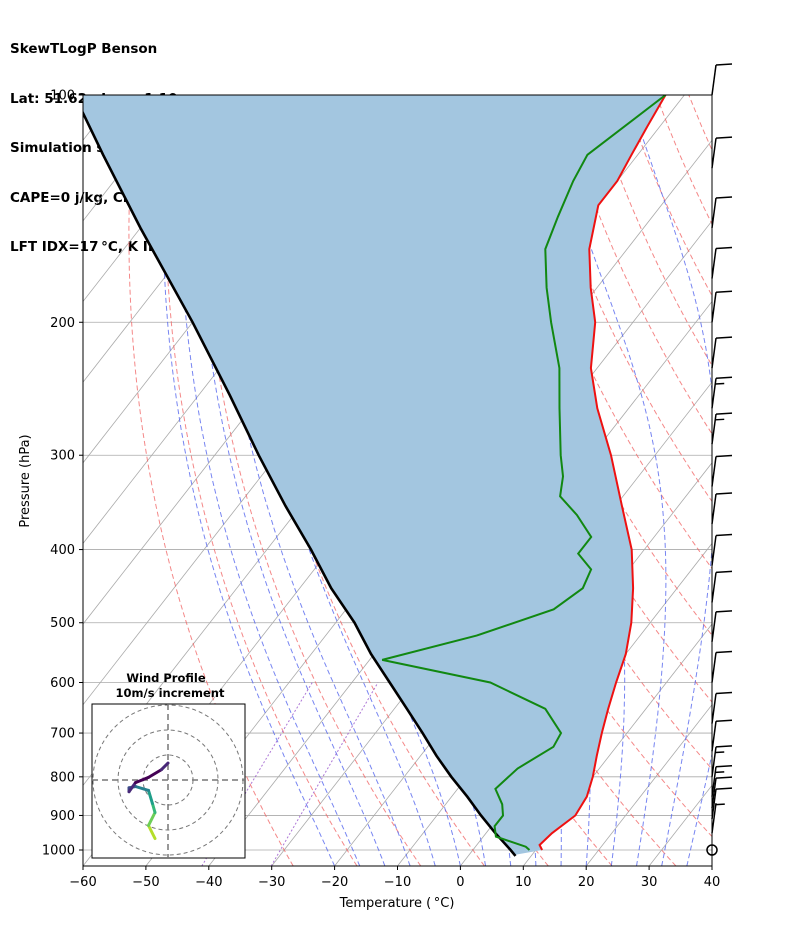 This screenshot has width=794, height=937. Describe the element at coordinates (649, 882) in the screenshot. I see `x-tick-label: 30` at that location.